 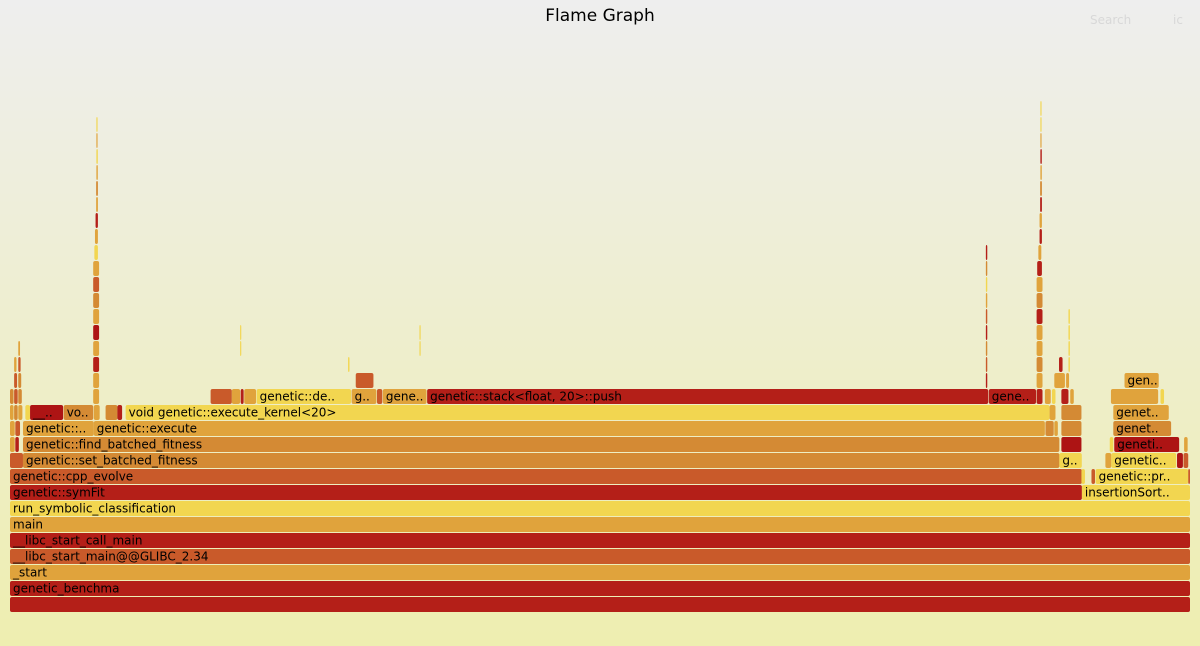 What do you see at coordinates (541, 444) in the screenshot?
I see `flame-frame: genetic::find_batched_fitness` at bounding box center [541, 444].